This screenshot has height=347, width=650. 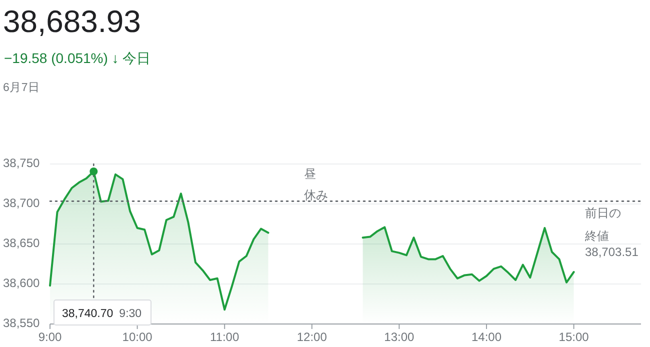 What do you see at coordinates (612, 252) in the screenshot?
I see `annotation: 38,703.51` at bounding box center [612, 252].